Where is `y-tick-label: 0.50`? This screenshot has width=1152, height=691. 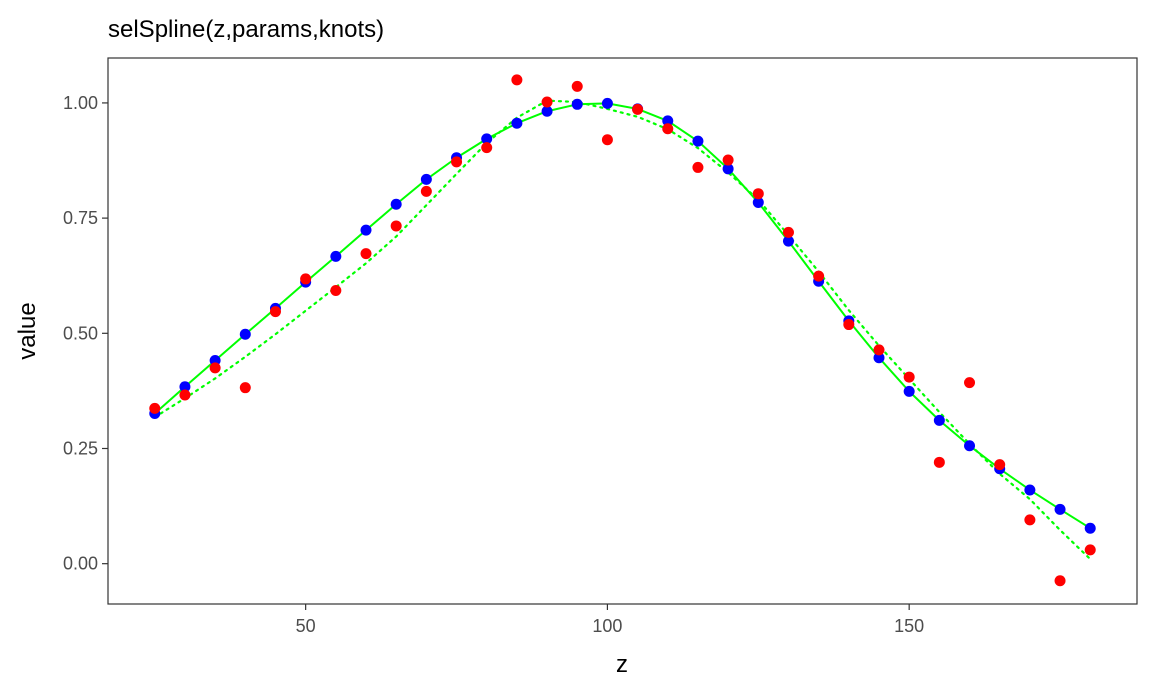
y-tick-label: 0.50 is located at coordinates (80, 333).